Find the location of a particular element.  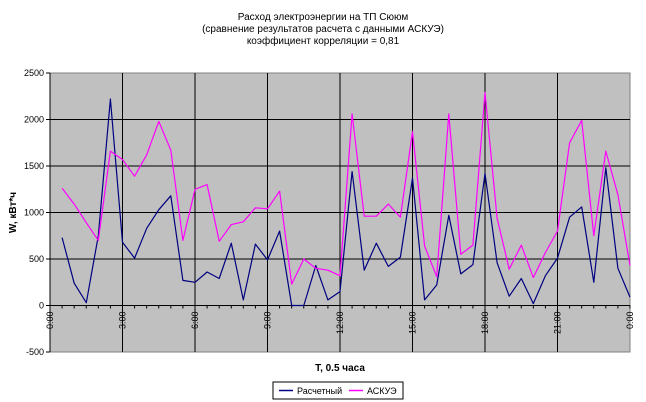

x-tick-labels: 0:00 3:00 6:00 9:00 12:00 15:00 18:00 21:00 0:00 is located at coordinates (340, 323).